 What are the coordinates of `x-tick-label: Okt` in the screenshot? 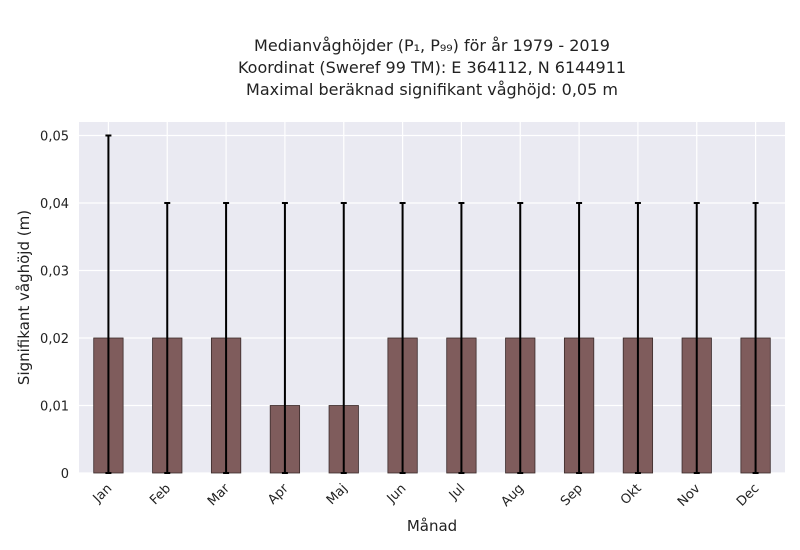 It's located at (631, 494).